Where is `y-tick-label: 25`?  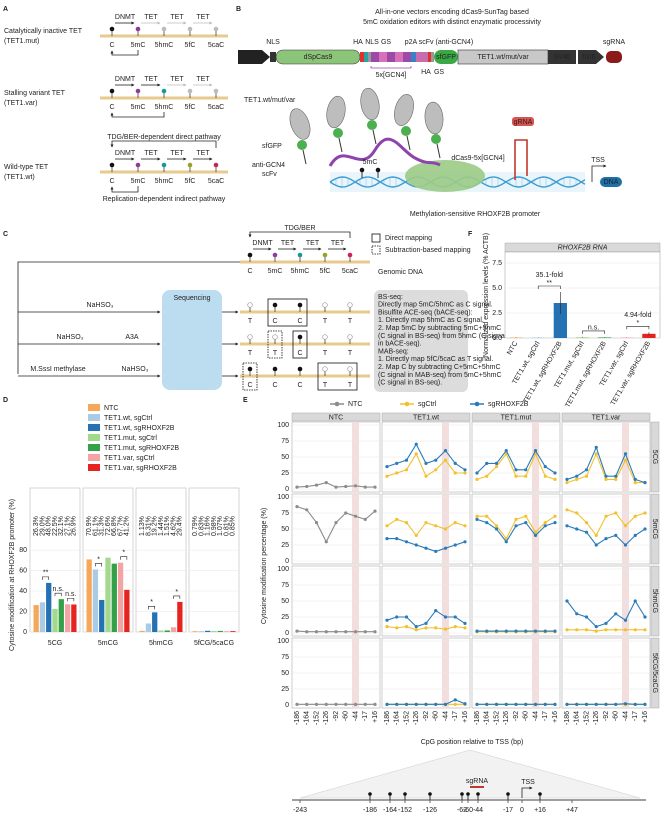 y-tick-label: 25 is located at coordinates (285, 473).